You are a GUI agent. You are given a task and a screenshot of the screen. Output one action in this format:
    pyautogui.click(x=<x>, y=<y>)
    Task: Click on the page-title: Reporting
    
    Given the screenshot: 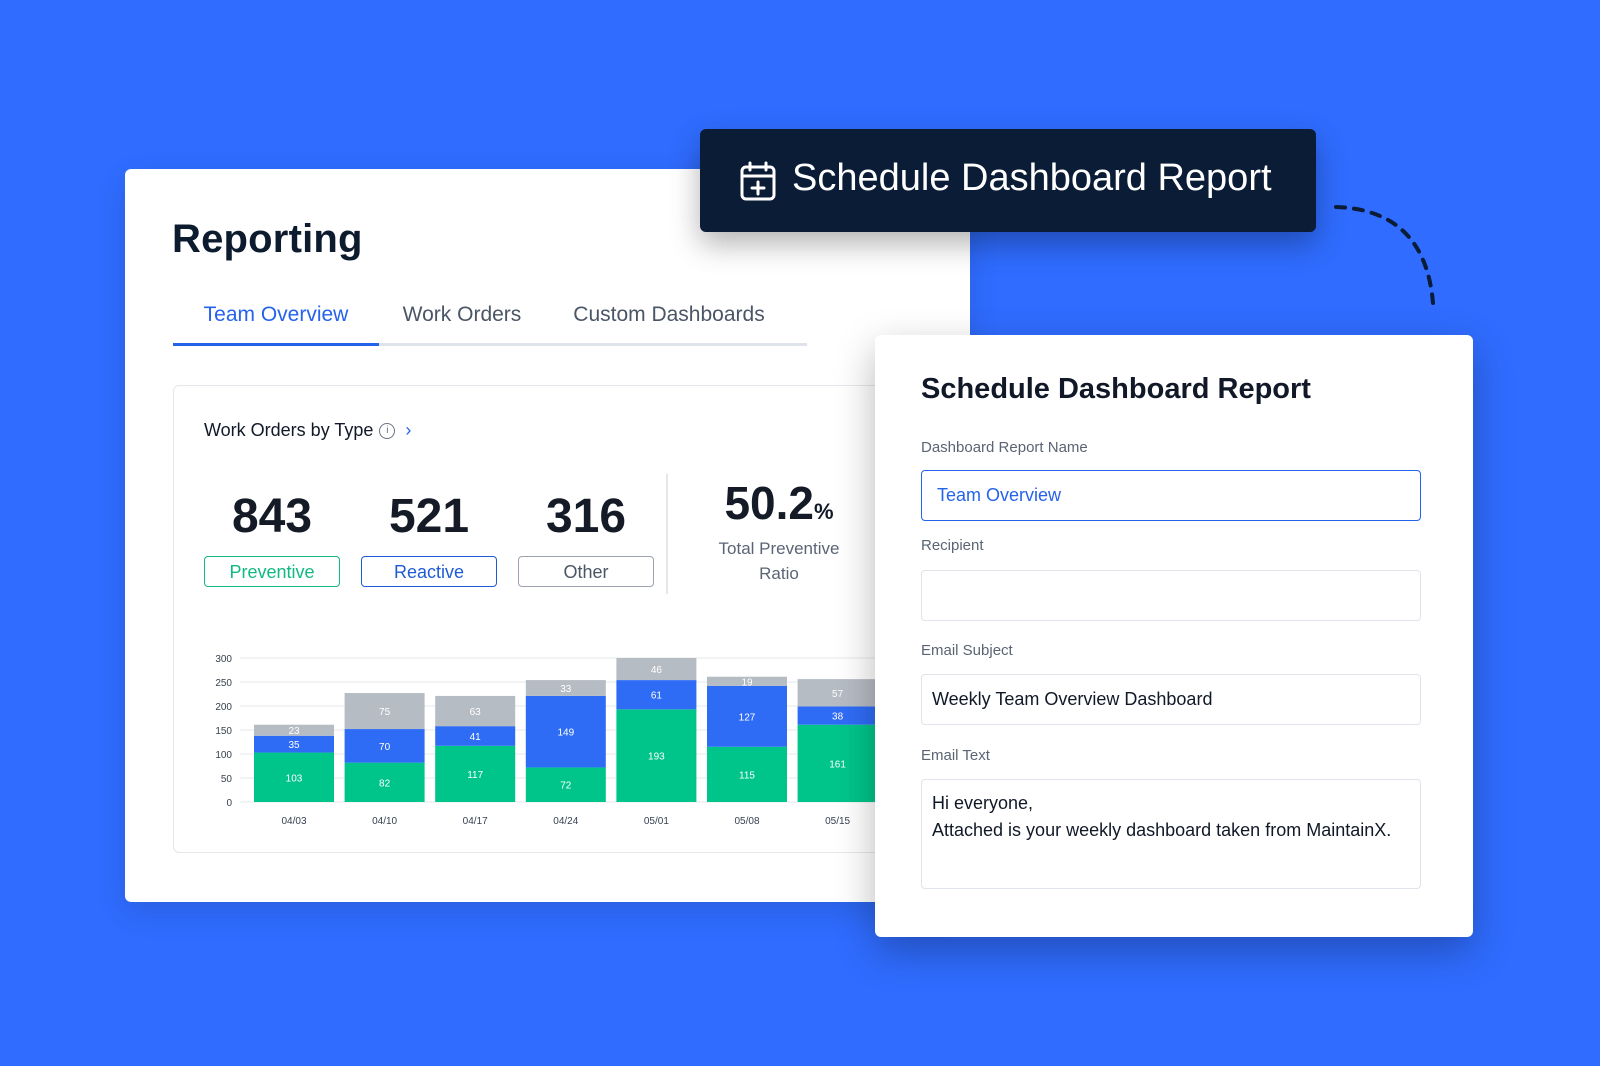 What is the action you would take?
    pyautogui.click(x=267, y=239)
    